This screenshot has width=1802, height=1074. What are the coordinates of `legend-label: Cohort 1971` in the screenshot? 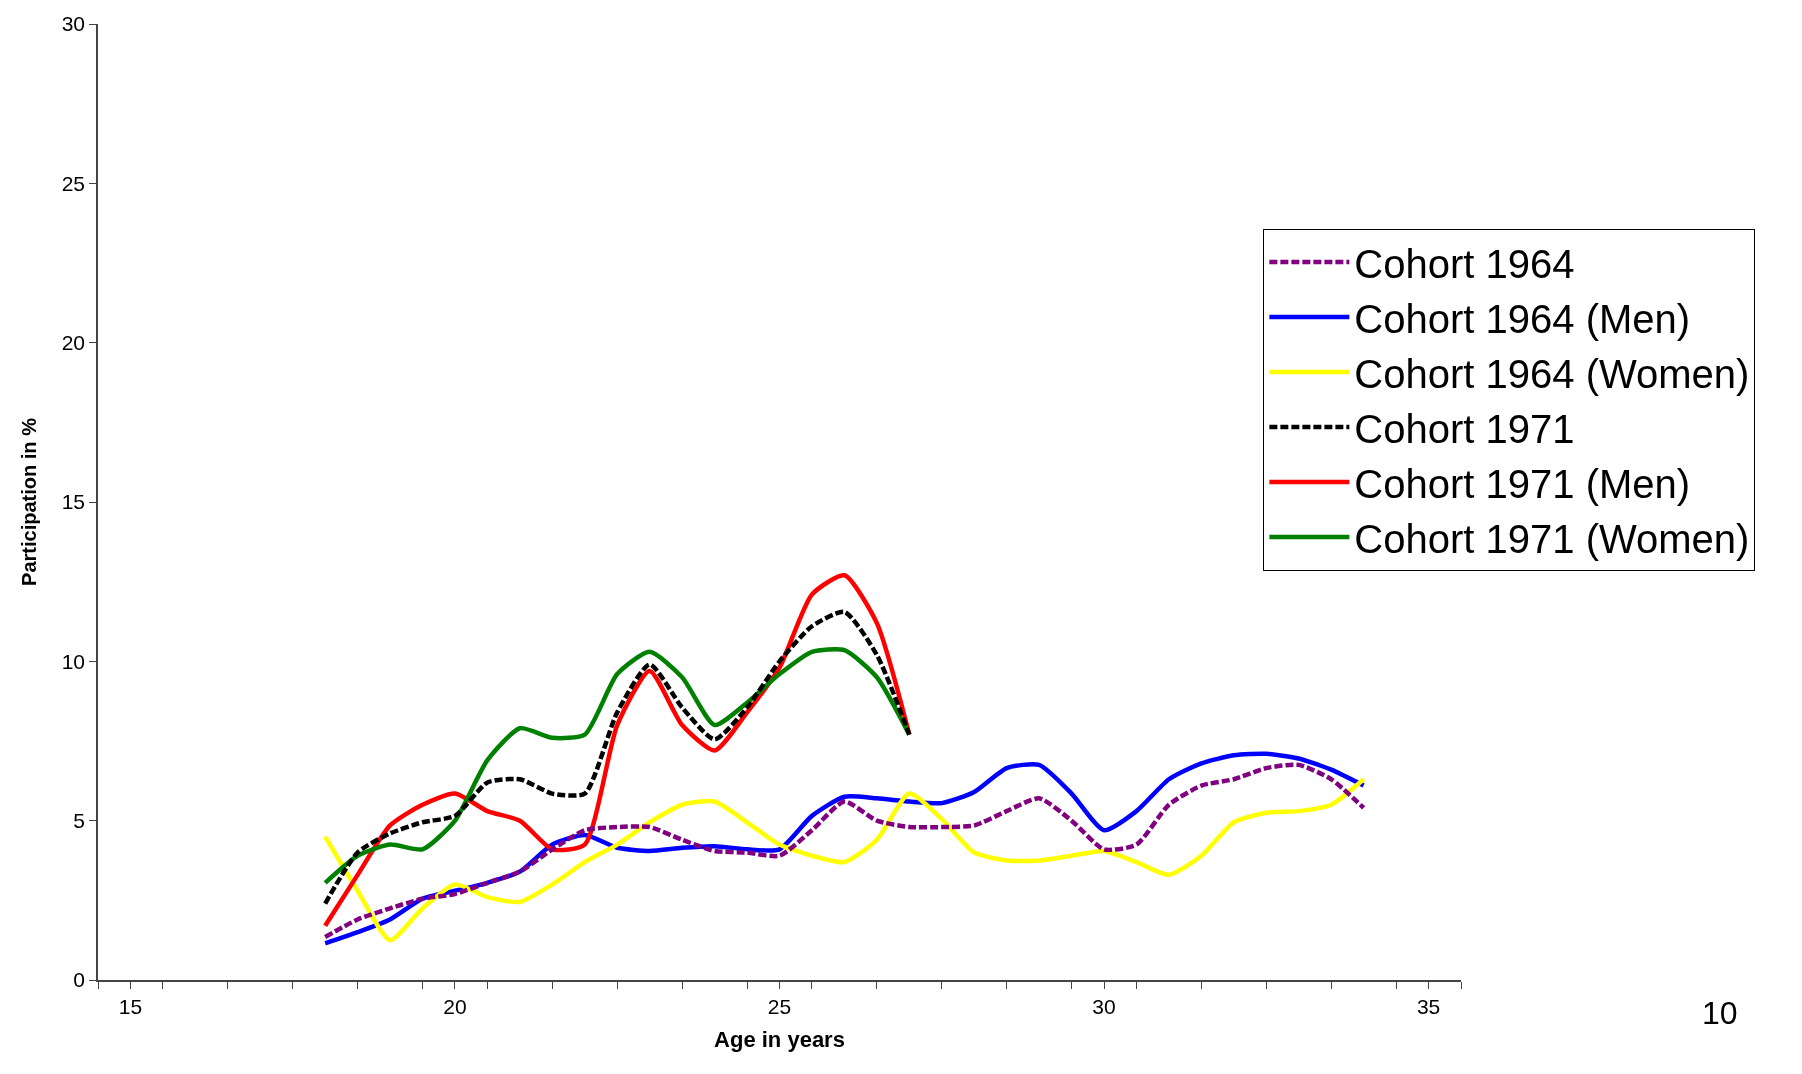 It's located at (1464, 428).